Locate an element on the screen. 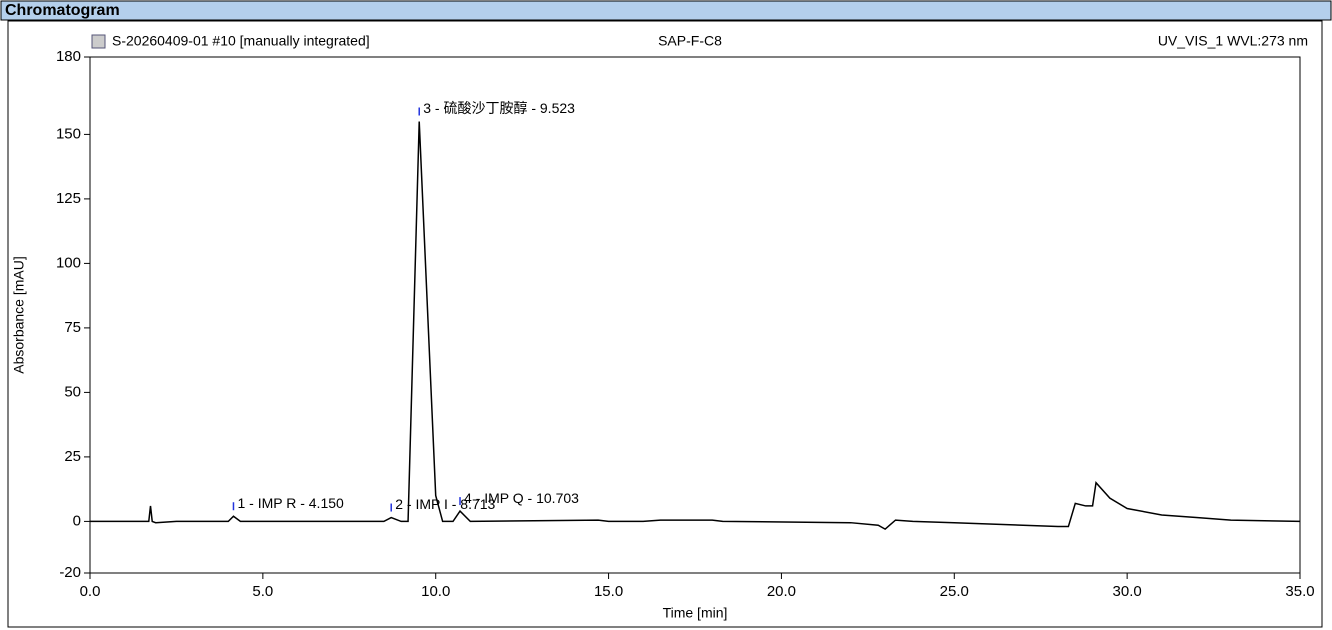  y-tick-label: 50 is located at coordinates (72, 391).